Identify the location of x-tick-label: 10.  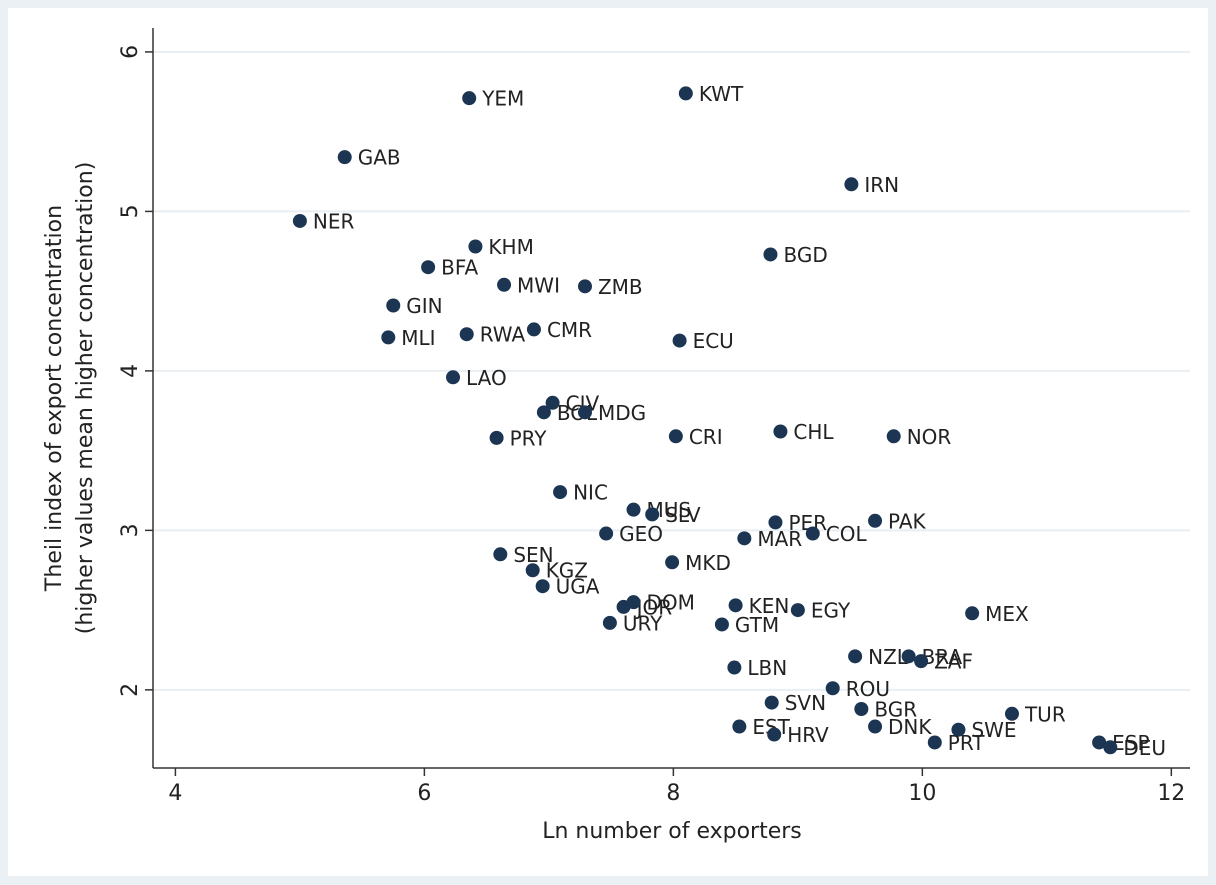
(922, 793).